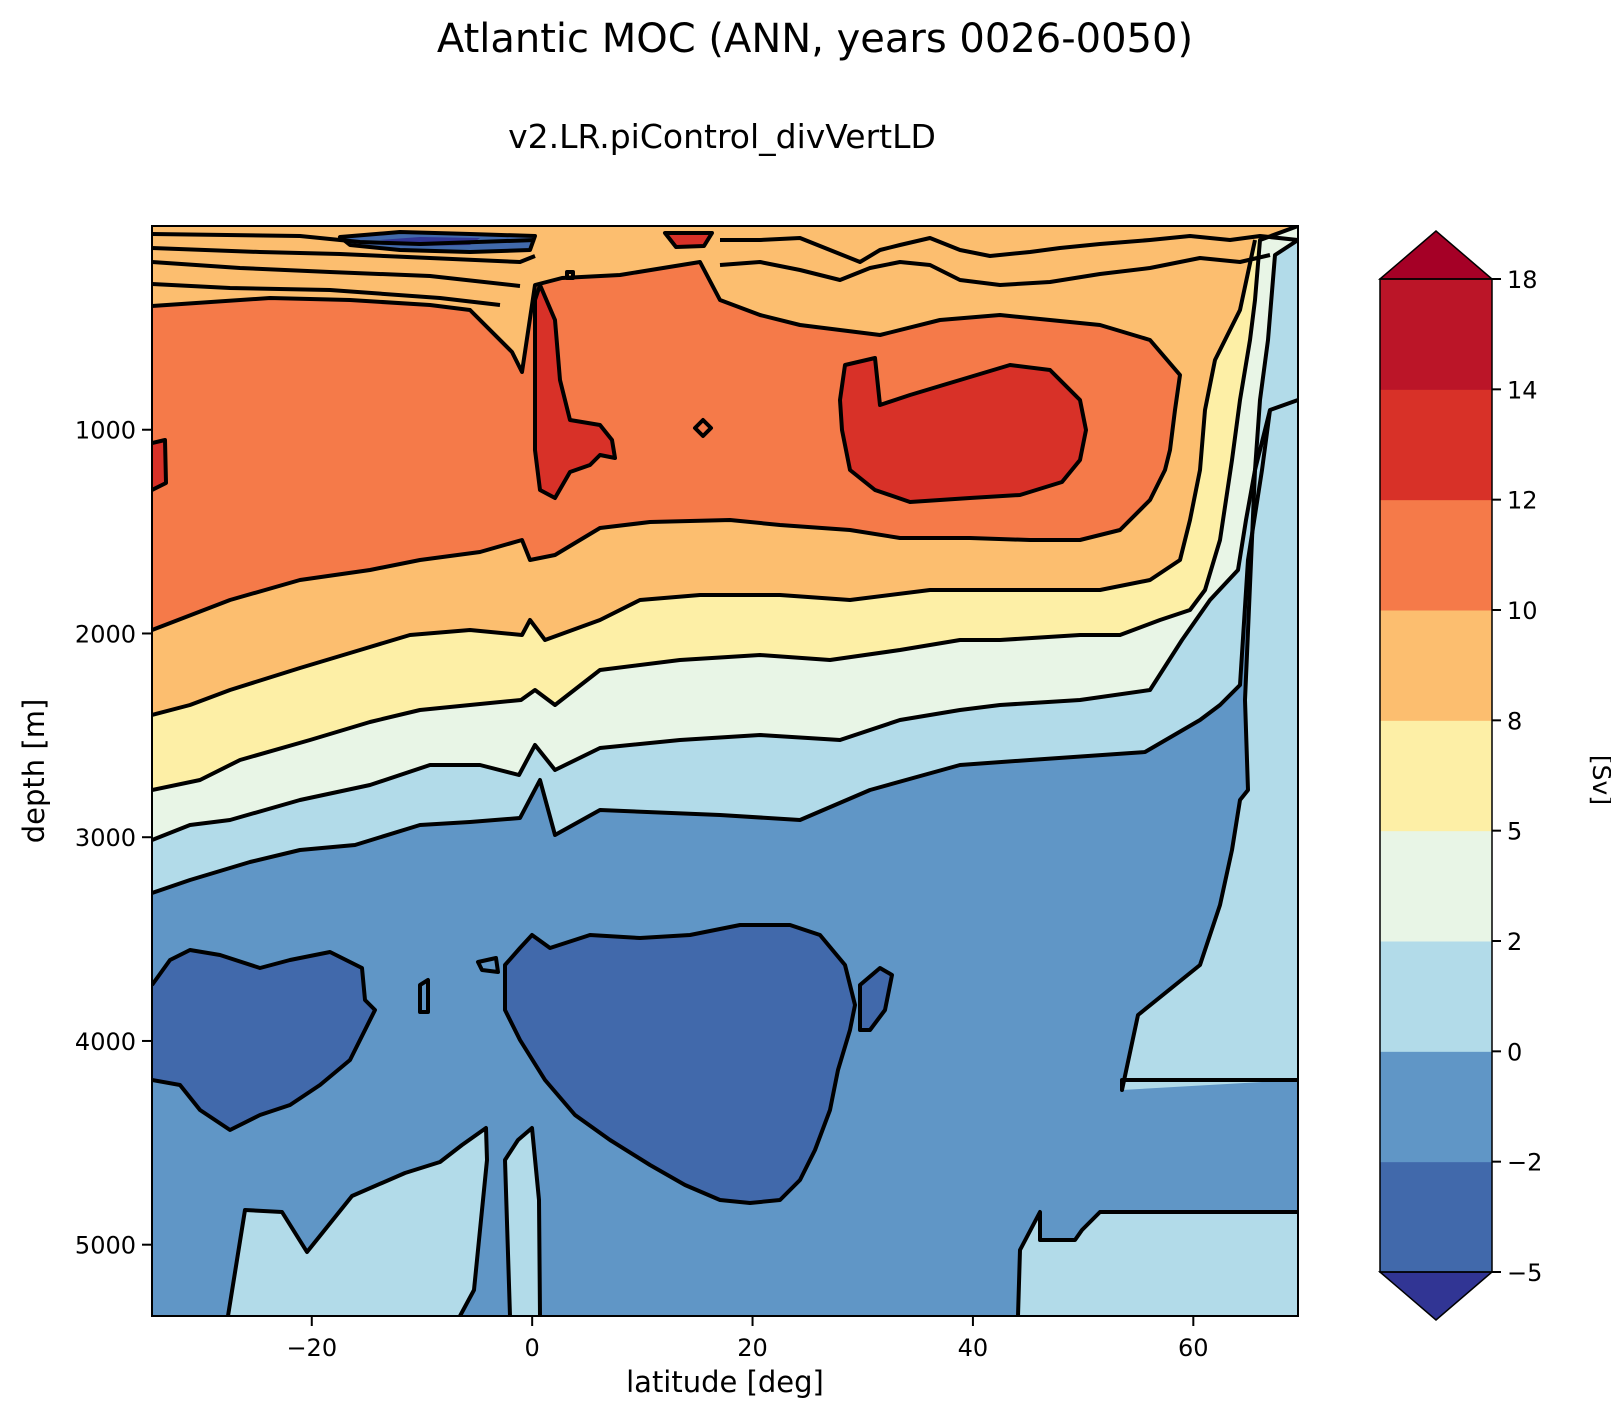  Describe the element at coordinates (532, 1348) in the screenshot. I see `x-tick-label: 0` at that location.